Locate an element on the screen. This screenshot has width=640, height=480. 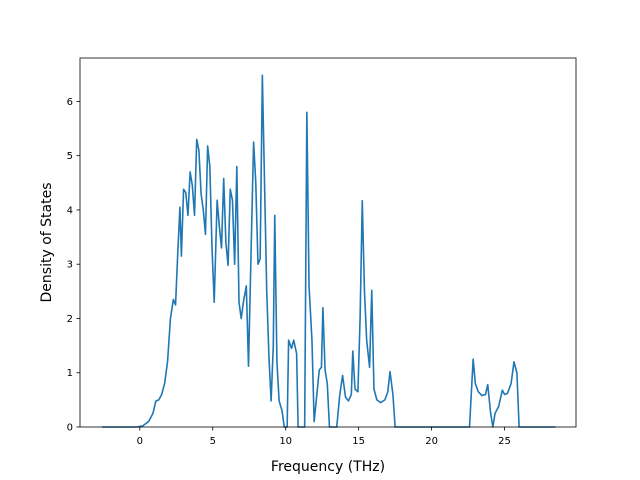
y-tick-label: 6 is located at coordinates (70, 102).